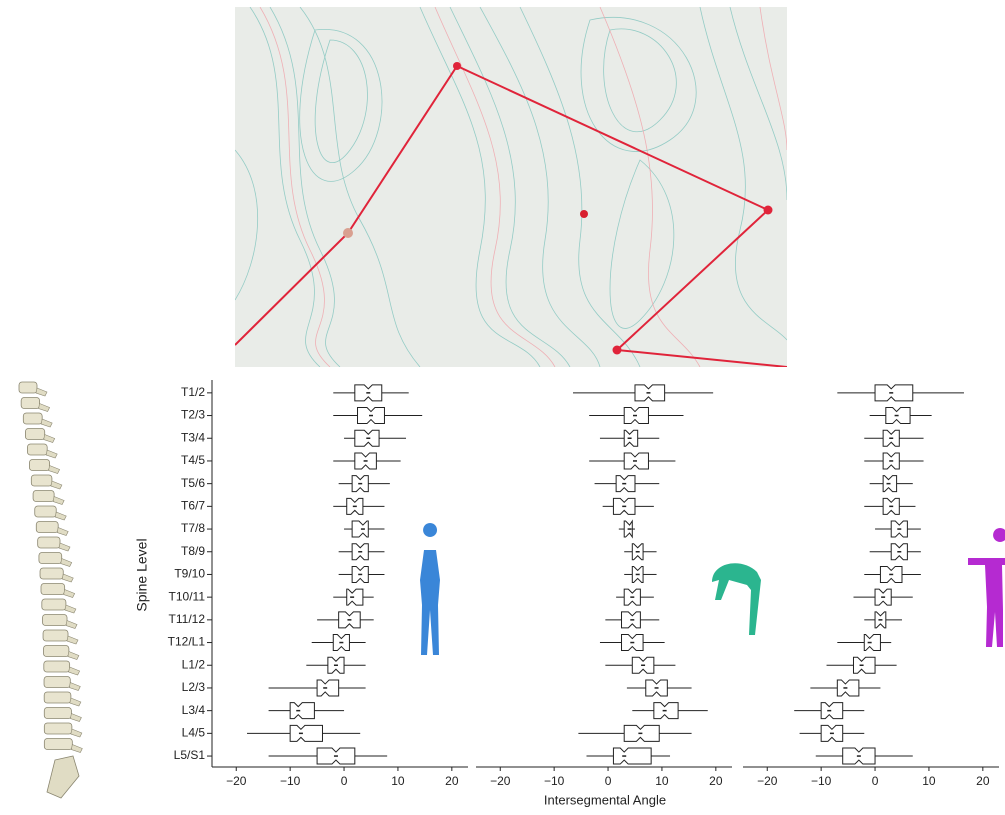  What do you see at coordinates (986, 587) in the screenshot?
I see `arms-figure` at bounding box center [986, 587].